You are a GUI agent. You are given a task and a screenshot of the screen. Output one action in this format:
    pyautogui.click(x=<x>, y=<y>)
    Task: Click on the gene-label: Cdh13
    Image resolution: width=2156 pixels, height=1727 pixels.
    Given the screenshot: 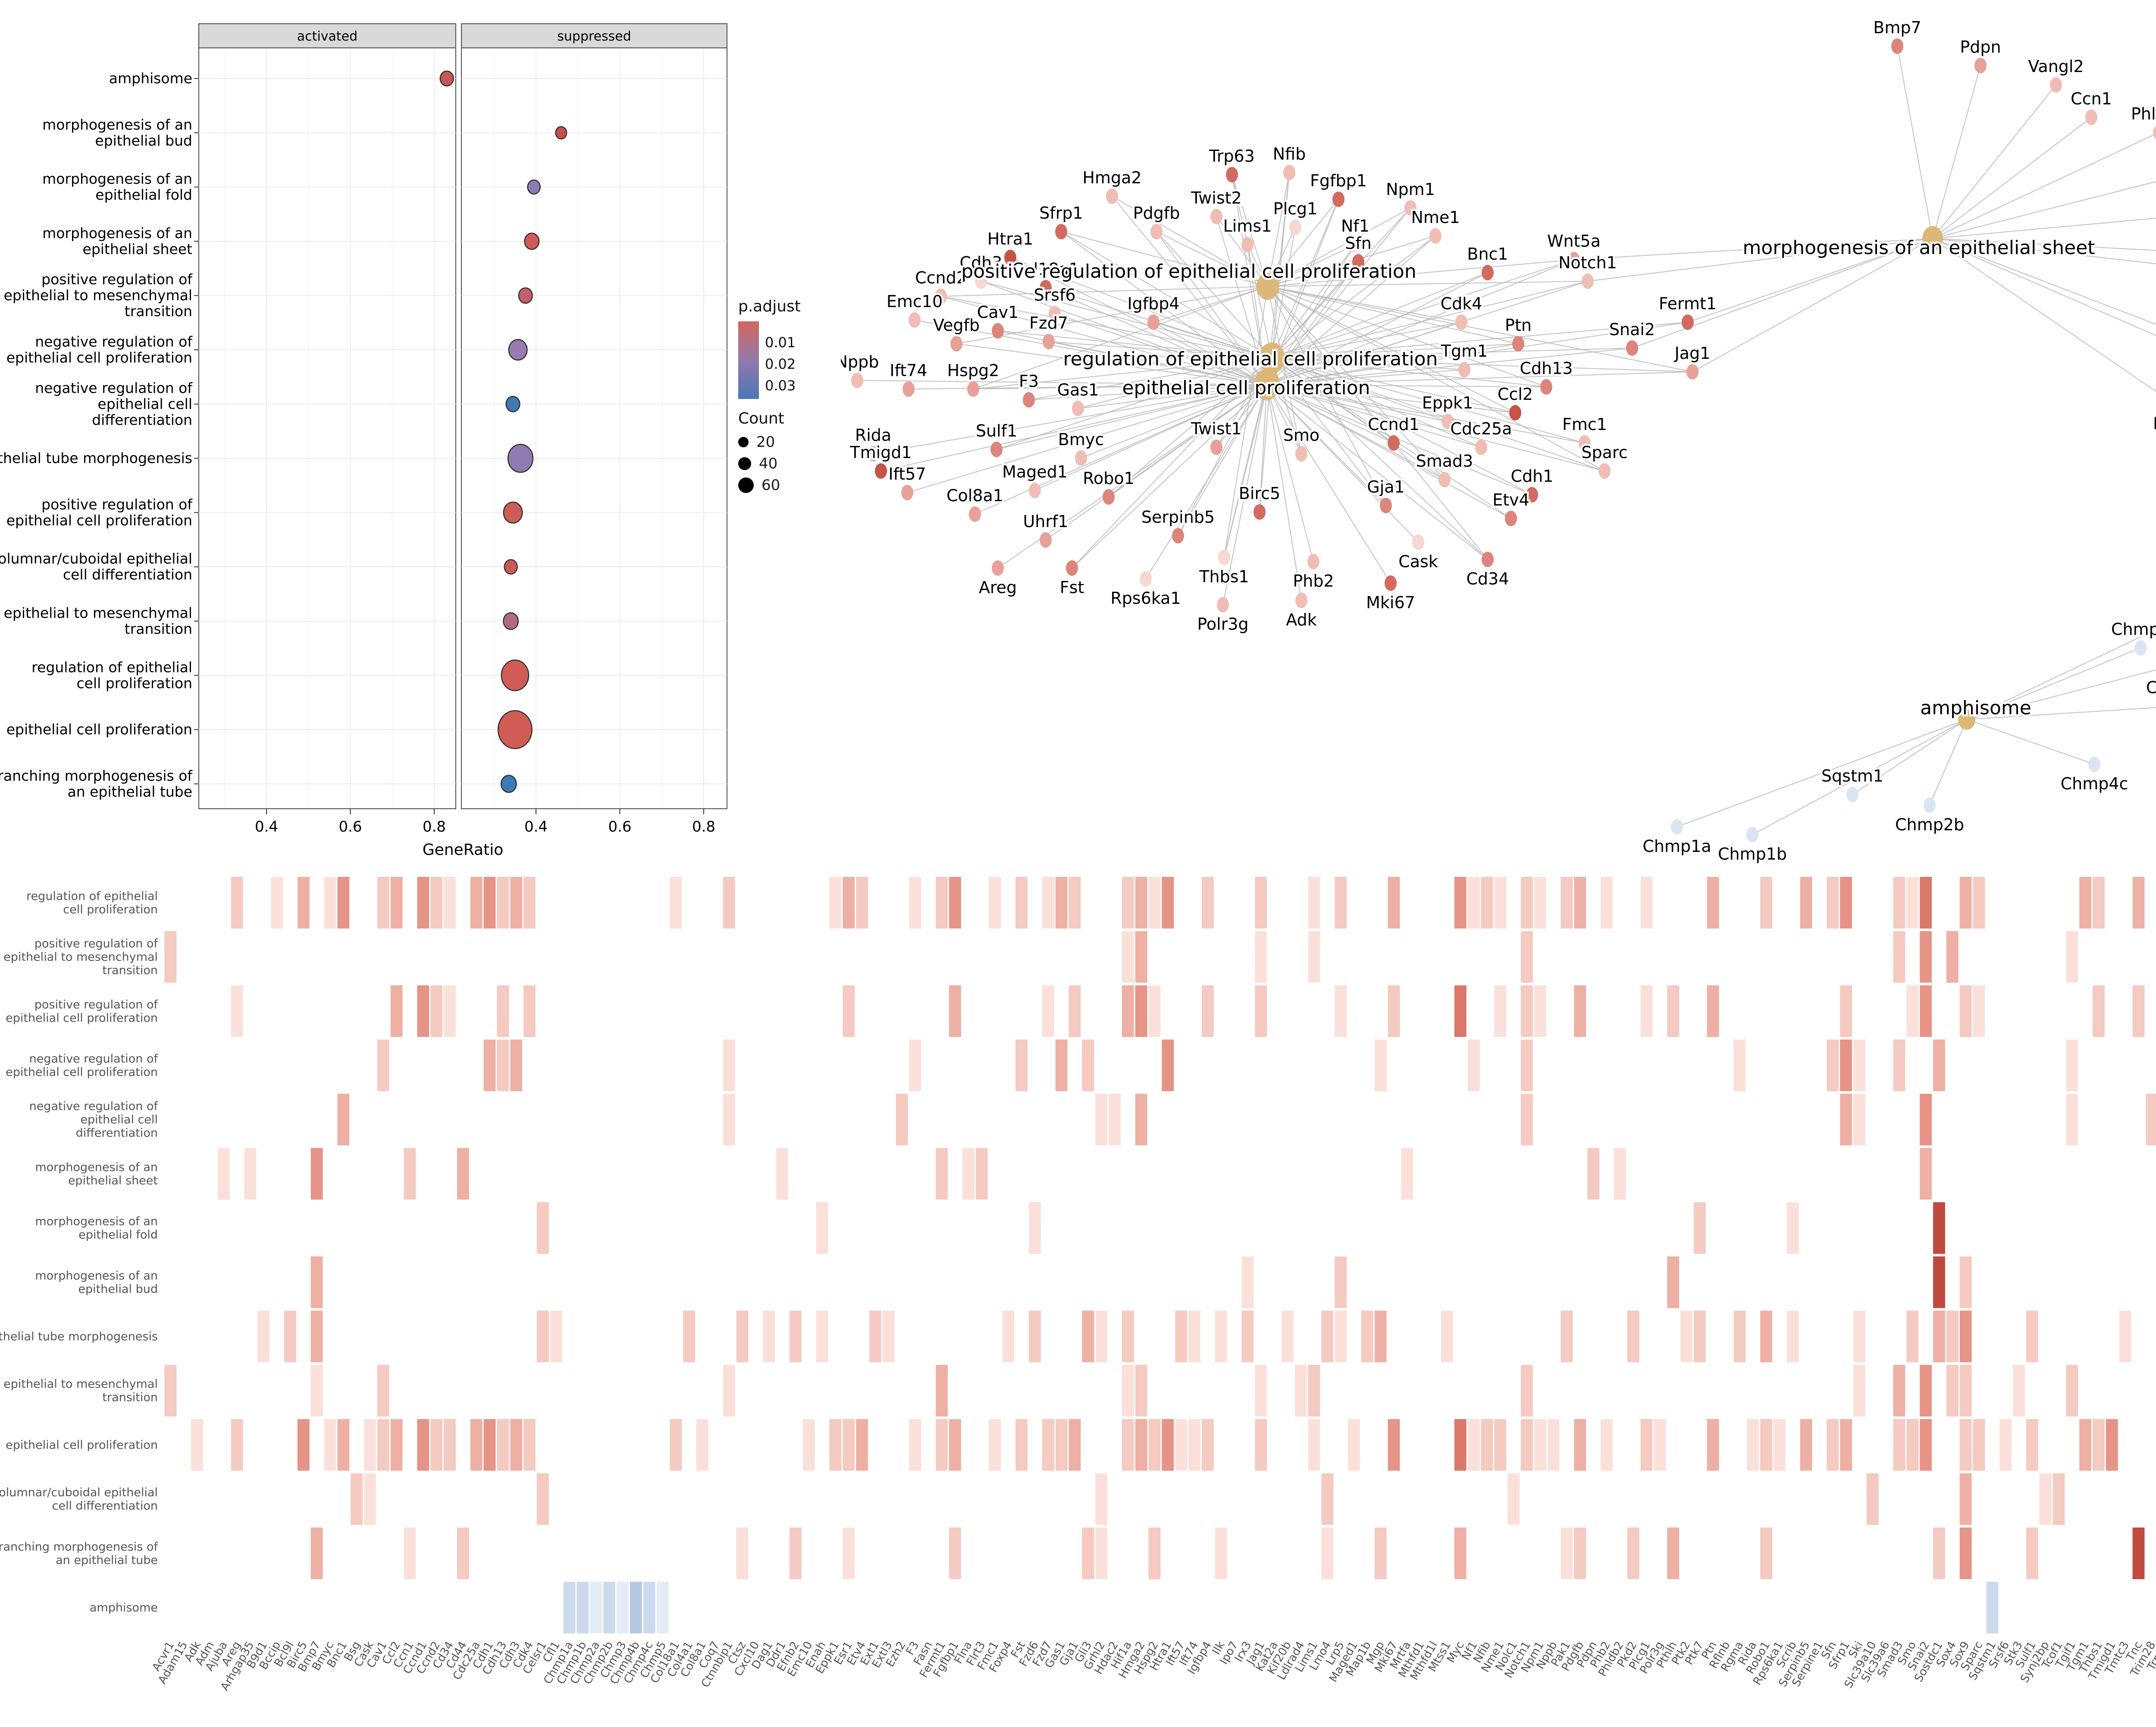 What is the action you would take?
    pyautogui.click(x=1546, y=368)
    